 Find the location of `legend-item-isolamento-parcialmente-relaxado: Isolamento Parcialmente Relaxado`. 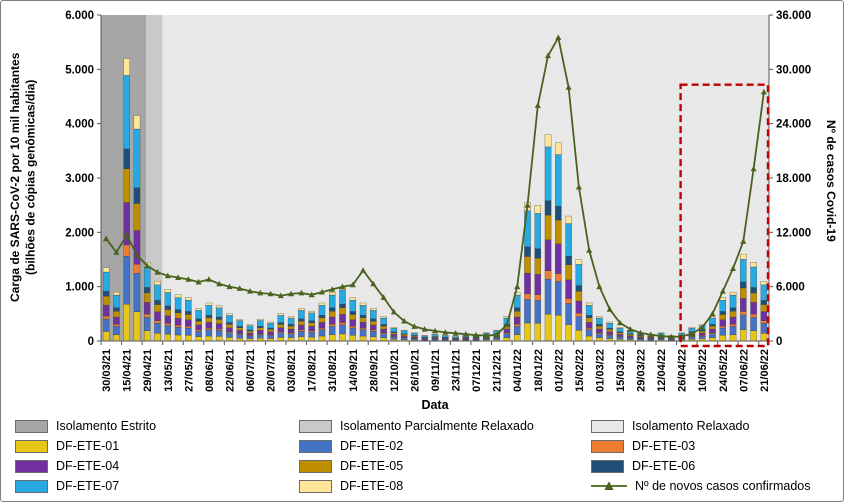

legend-item-isolamento-parcialmente-relaxado: Isolamento Parcialmente Relaxado is located at coordinates (445, 426).